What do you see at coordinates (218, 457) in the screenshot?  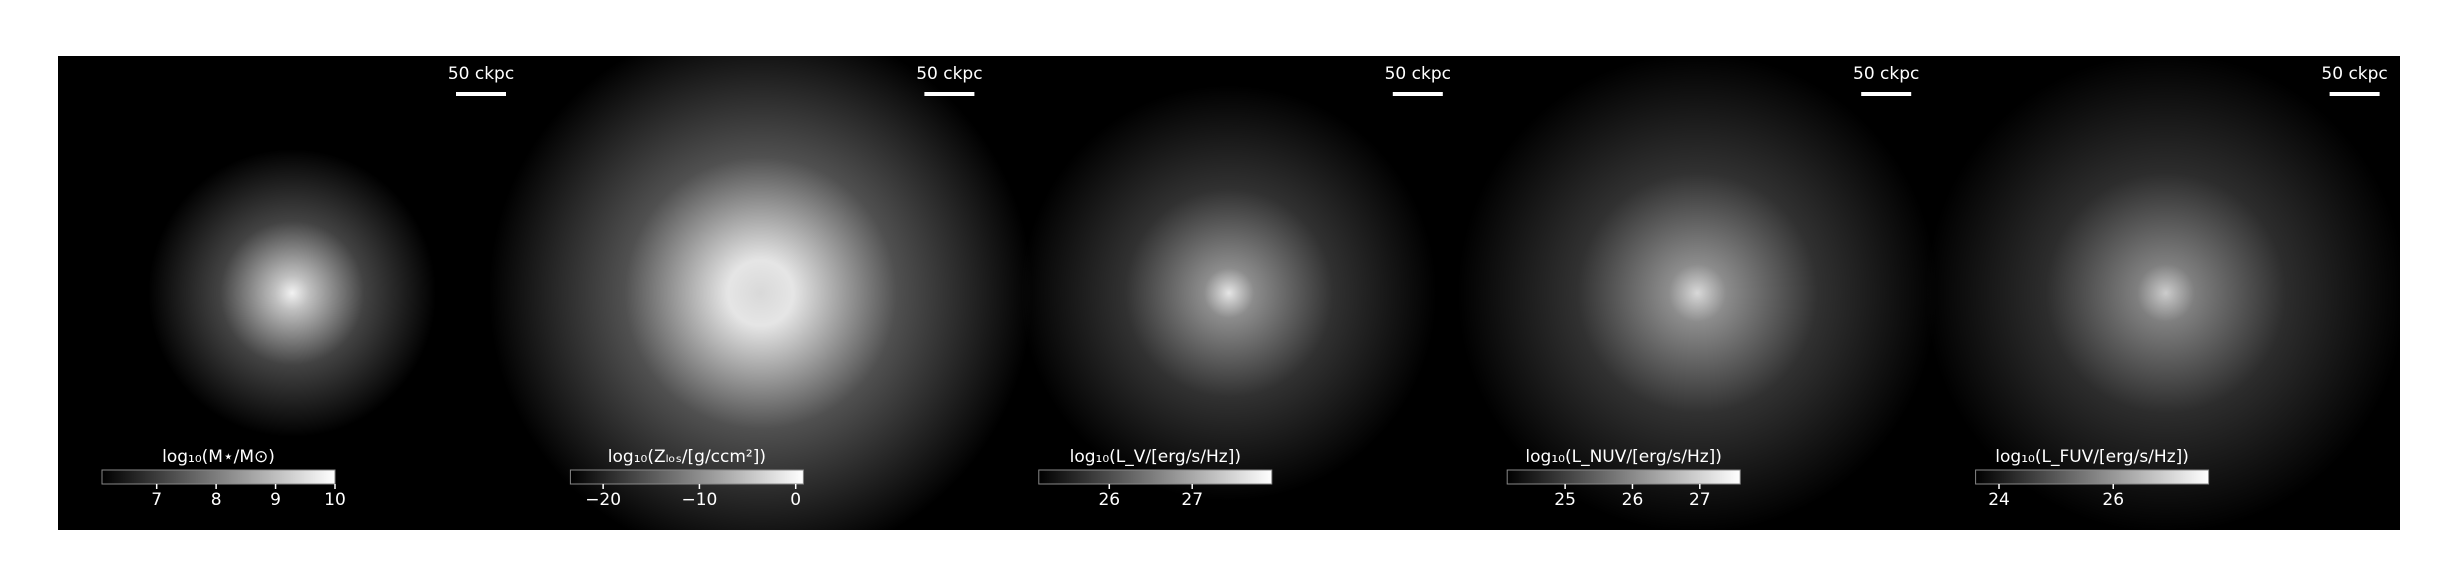 I see `colorbar-label: log₁₀(M⋆/M⊙)` at bounding box center [218, 457].